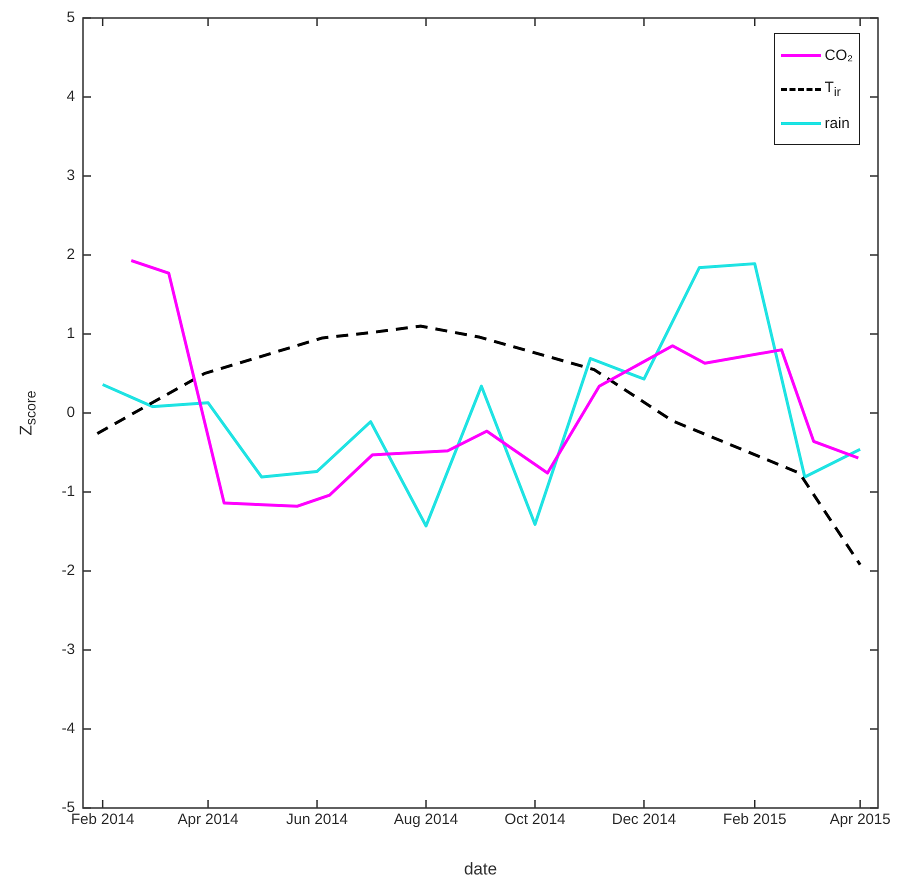  What do you see at coordinates (102, 819) in the screenshot?
I see `x-tick-label: Feb 2014` at bounding box center [102, 819].